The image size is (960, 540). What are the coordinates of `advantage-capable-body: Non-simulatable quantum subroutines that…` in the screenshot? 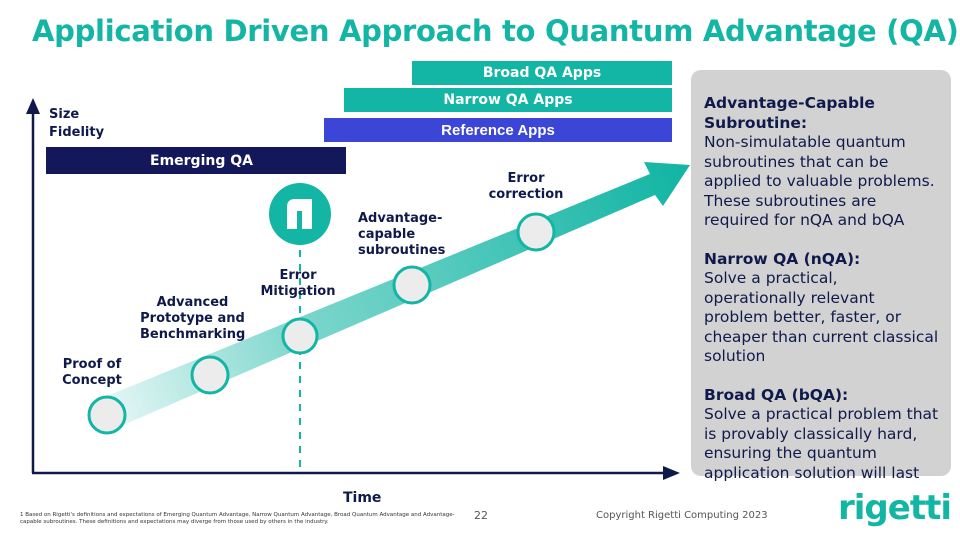 It's located at (819, 181).